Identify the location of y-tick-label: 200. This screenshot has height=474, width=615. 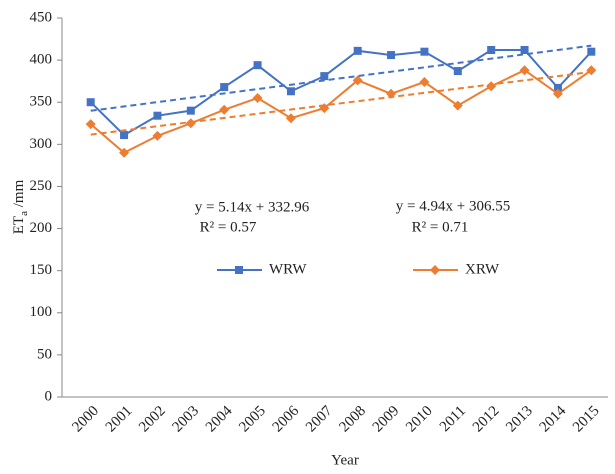
(41, 228).